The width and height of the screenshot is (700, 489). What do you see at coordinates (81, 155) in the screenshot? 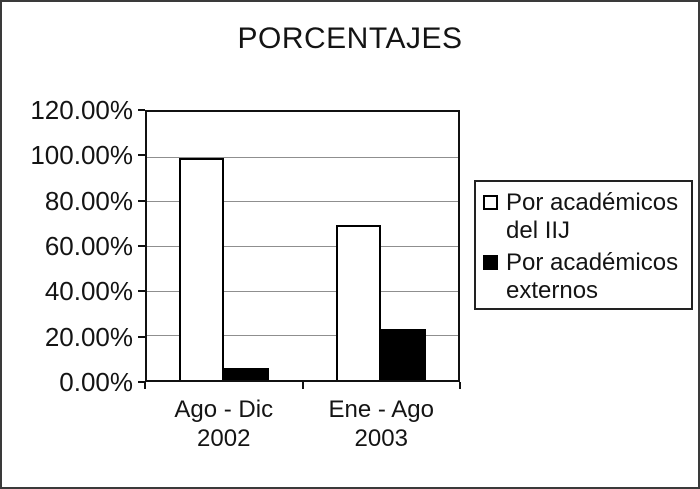
I see `y-tick-label: 100.00%` at bounding box center [81, 155].